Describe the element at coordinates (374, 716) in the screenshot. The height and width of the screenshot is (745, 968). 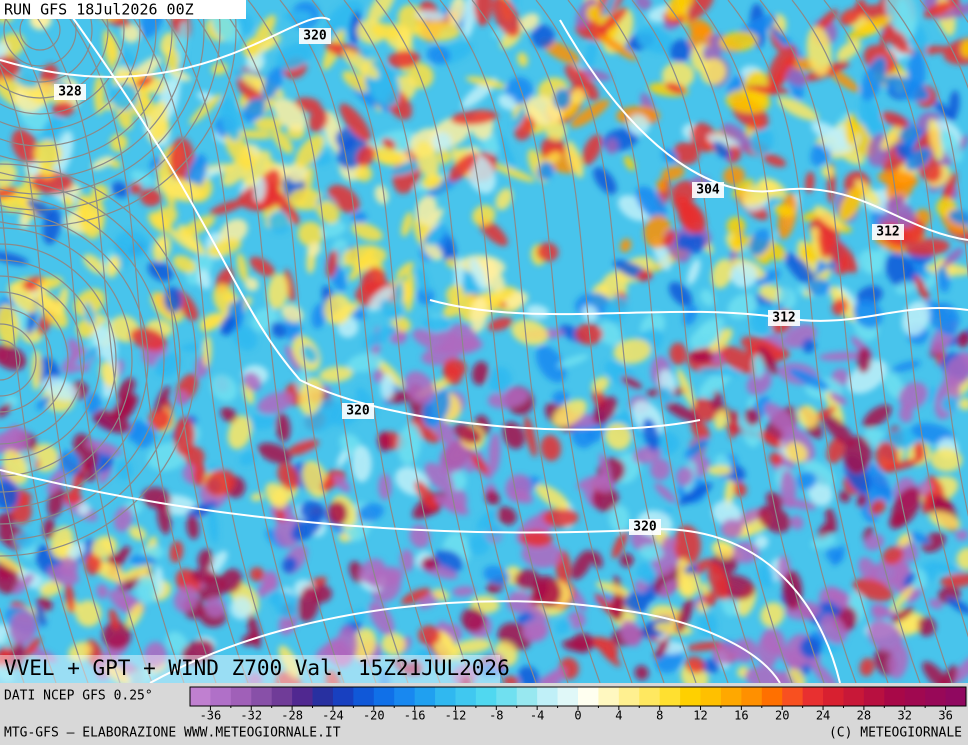
I see `colorbar-tick-label: -20` at that location.